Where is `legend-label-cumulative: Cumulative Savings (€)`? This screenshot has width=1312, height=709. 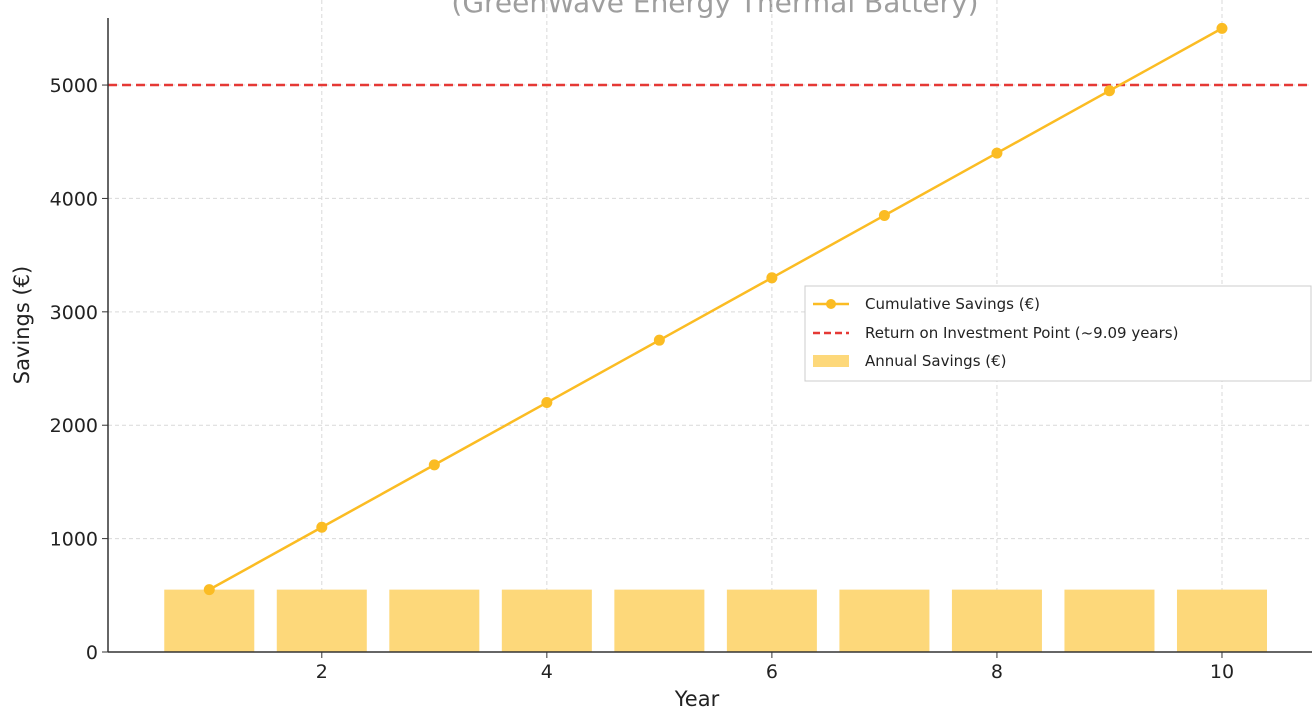
legend-label-cumulative: Cumulative Savings (€) is located at coordinates (952, 304).